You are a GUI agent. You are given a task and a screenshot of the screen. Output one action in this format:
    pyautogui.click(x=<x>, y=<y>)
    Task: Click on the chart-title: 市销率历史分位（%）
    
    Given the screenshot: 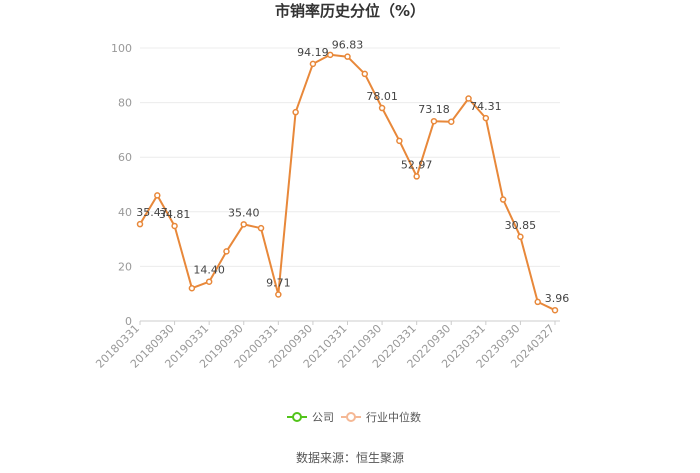 What is the action you would take?
    pyautogui.click(x=350, y=11)
    